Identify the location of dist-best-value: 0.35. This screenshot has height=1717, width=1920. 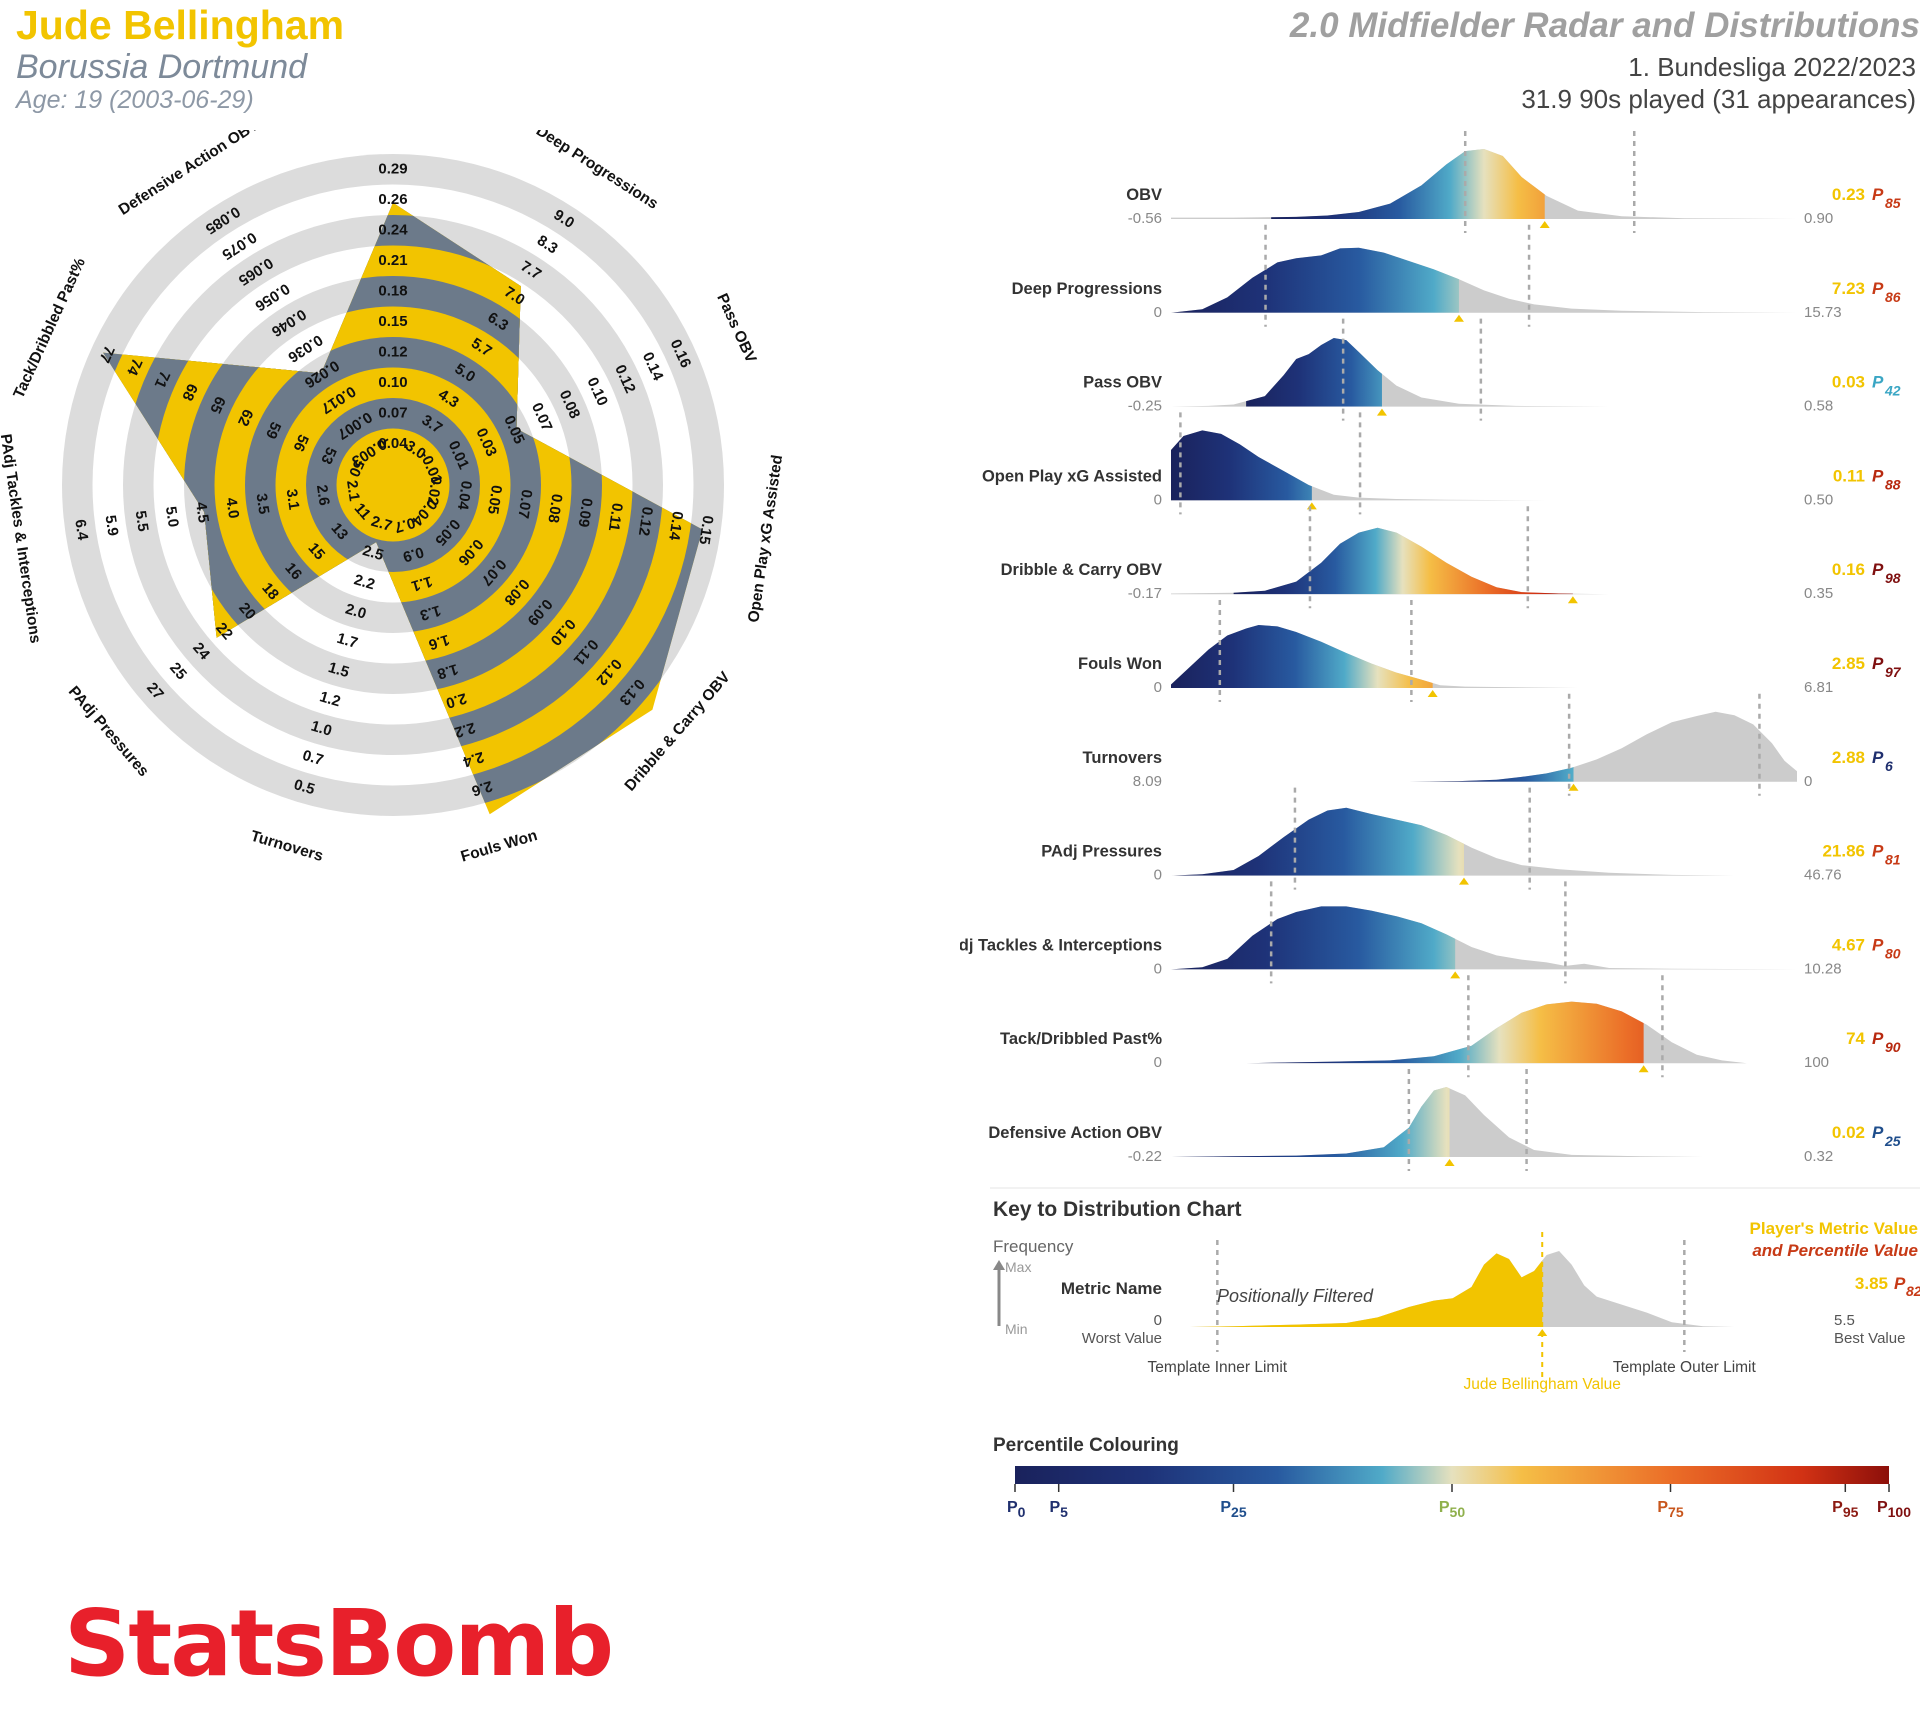
(1818, 593).